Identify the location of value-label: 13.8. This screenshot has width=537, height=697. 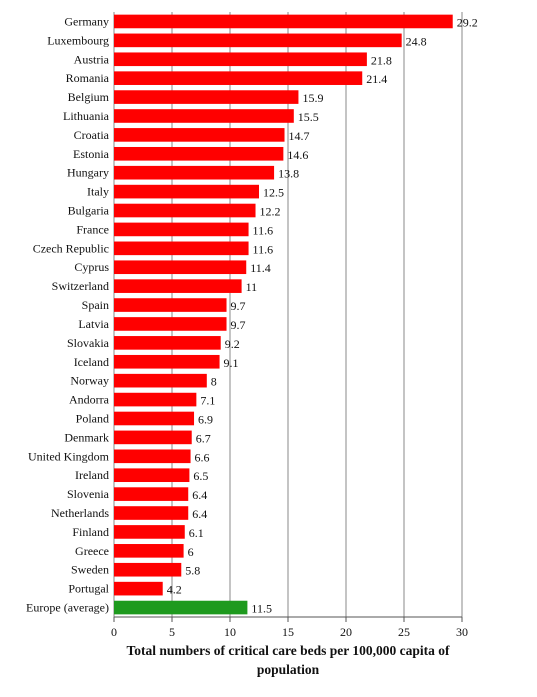
(288, 174).